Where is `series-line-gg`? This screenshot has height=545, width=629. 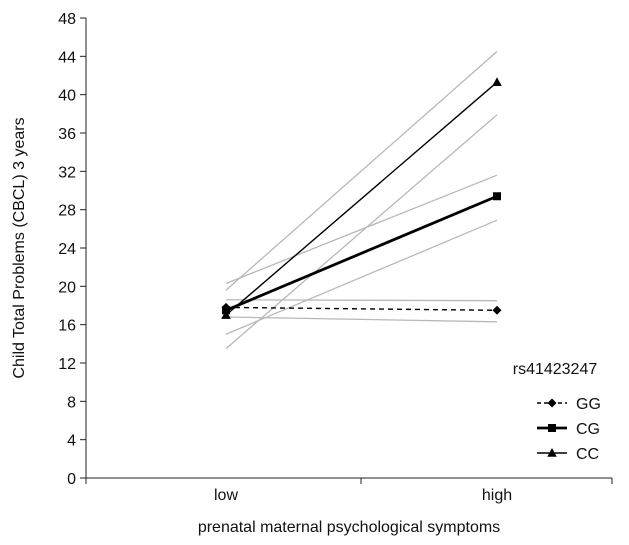
series-line-gg is located at coordinates (361, 308).